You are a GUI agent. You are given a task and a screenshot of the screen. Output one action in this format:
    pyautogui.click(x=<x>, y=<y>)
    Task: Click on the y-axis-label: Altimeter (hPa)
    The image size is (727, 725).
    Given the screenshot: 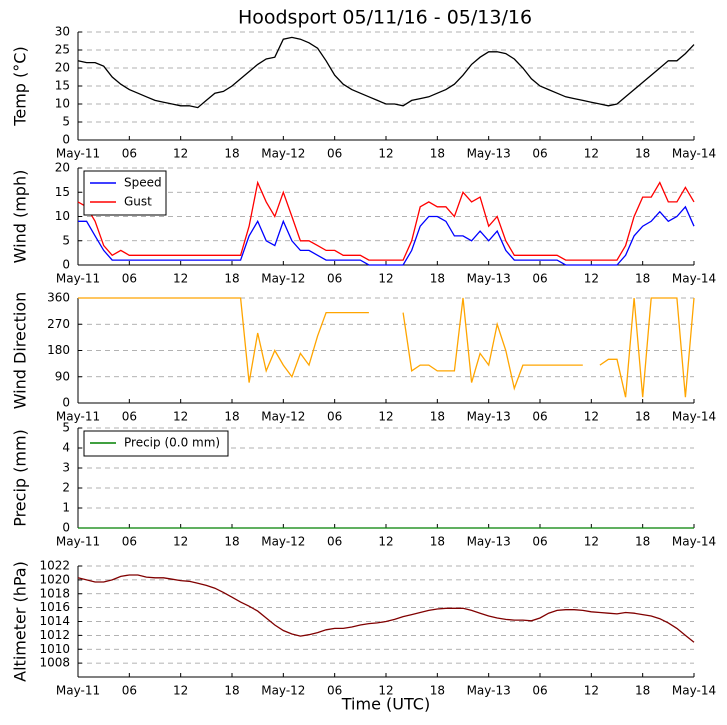 What is the action you would take?
    pyautogui.click(x=20, y=621)
    